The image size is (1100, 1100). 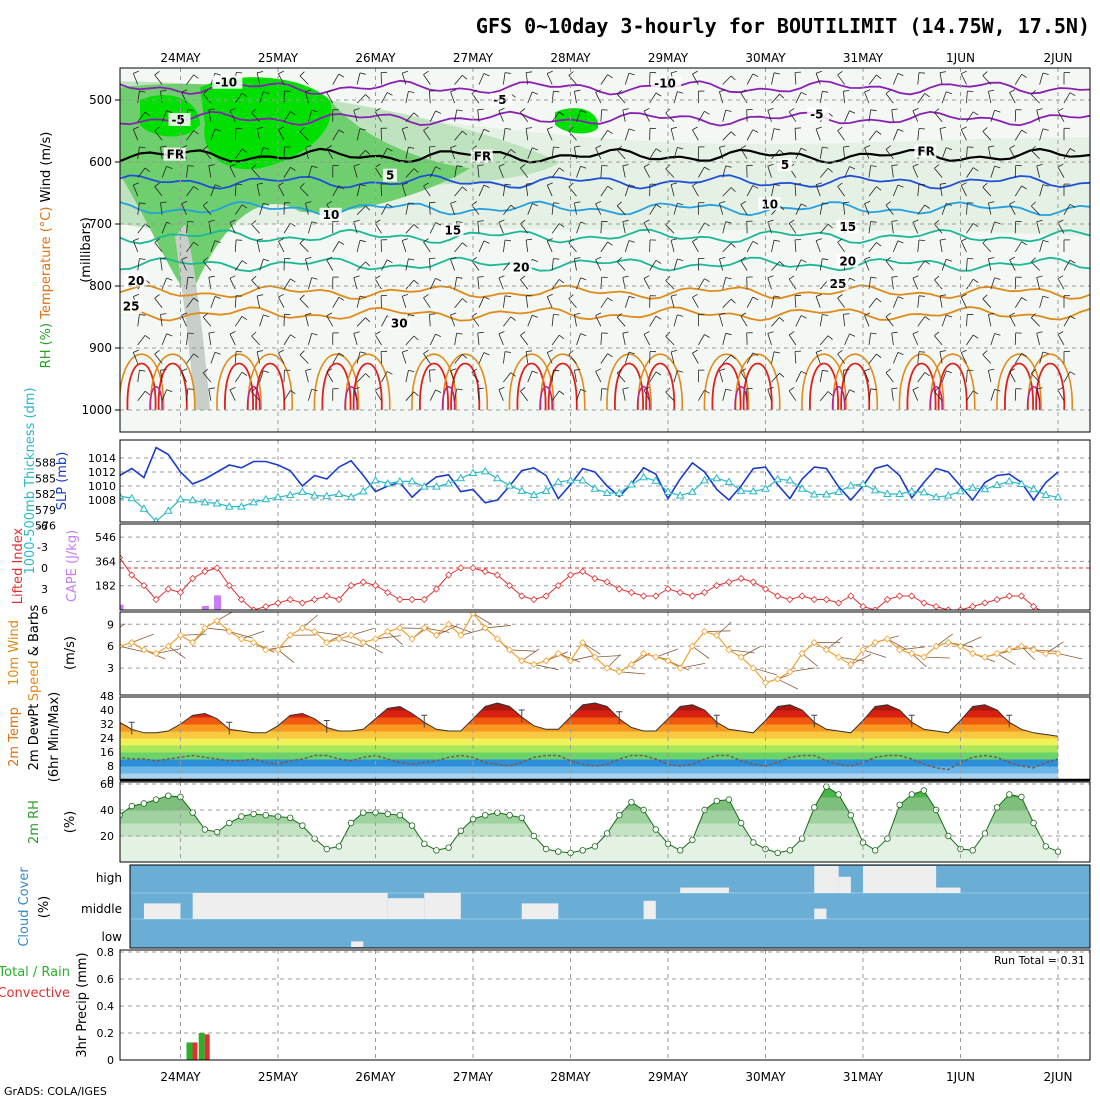 What do you see at coordinates (473, 1077) in the screenshot?
I see `x-tick-label: 27MAY` at bounding box center [473, 1077].